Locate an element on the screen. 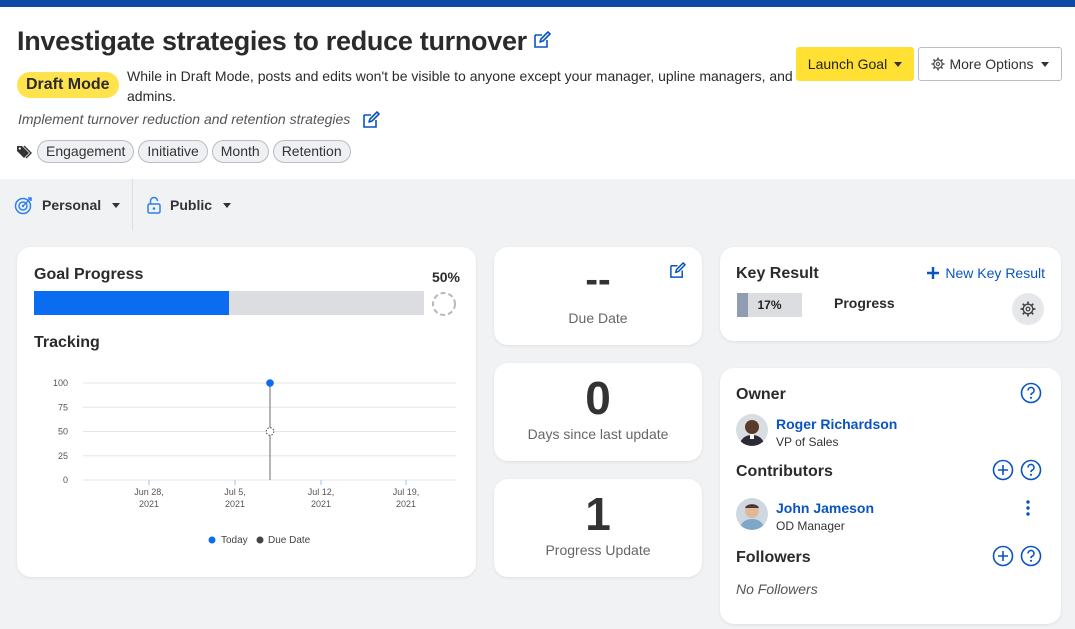 The width and height of the screenshot is (1075, 629). chart-x-tick-label: Jul 12, is located at coordinates (321, 492).